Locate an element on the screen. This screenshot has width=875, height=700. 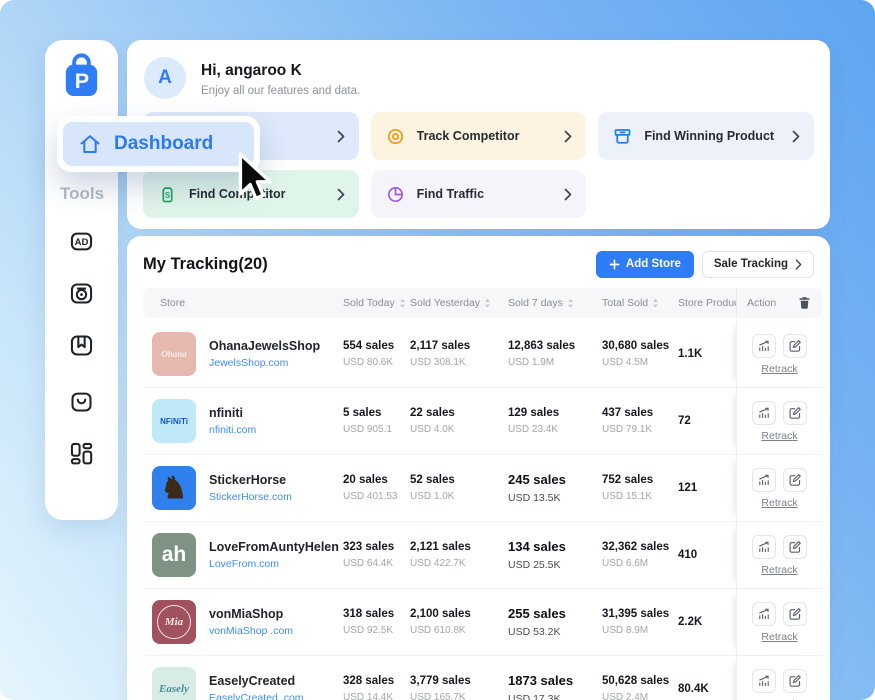
store-name: EaselyCreated is located at coordinates (252, 681).